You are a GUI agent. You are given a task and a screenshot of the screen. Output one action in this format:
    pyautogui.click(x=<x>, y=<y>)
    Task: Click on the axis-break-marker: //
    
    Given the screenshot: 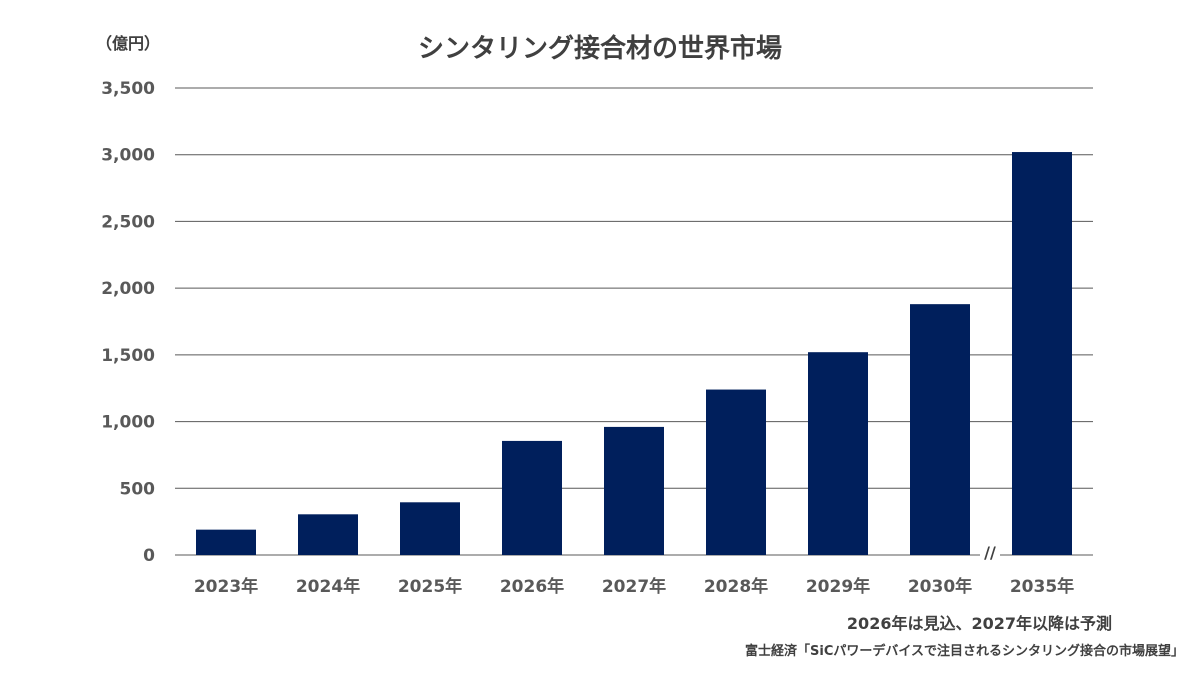 What is the action you would take?
    pyautogui.click(x=990, y=552)
    